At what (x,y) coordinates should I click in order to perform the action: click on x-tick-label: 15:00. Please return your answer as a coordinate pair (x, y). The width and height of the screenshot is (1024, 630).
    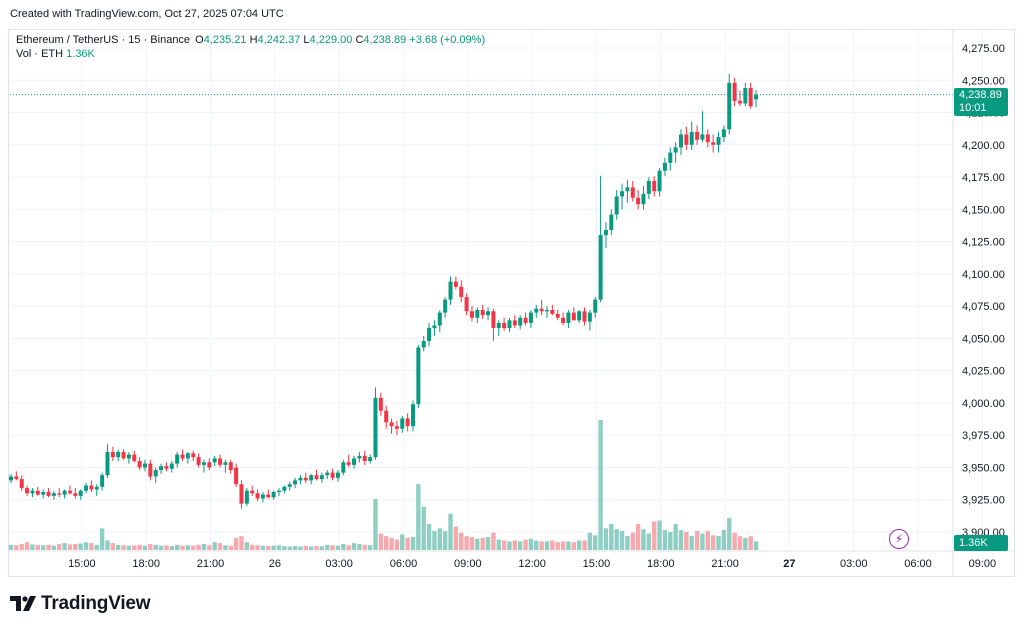
    Looking at the image, I should click on (597, 564).